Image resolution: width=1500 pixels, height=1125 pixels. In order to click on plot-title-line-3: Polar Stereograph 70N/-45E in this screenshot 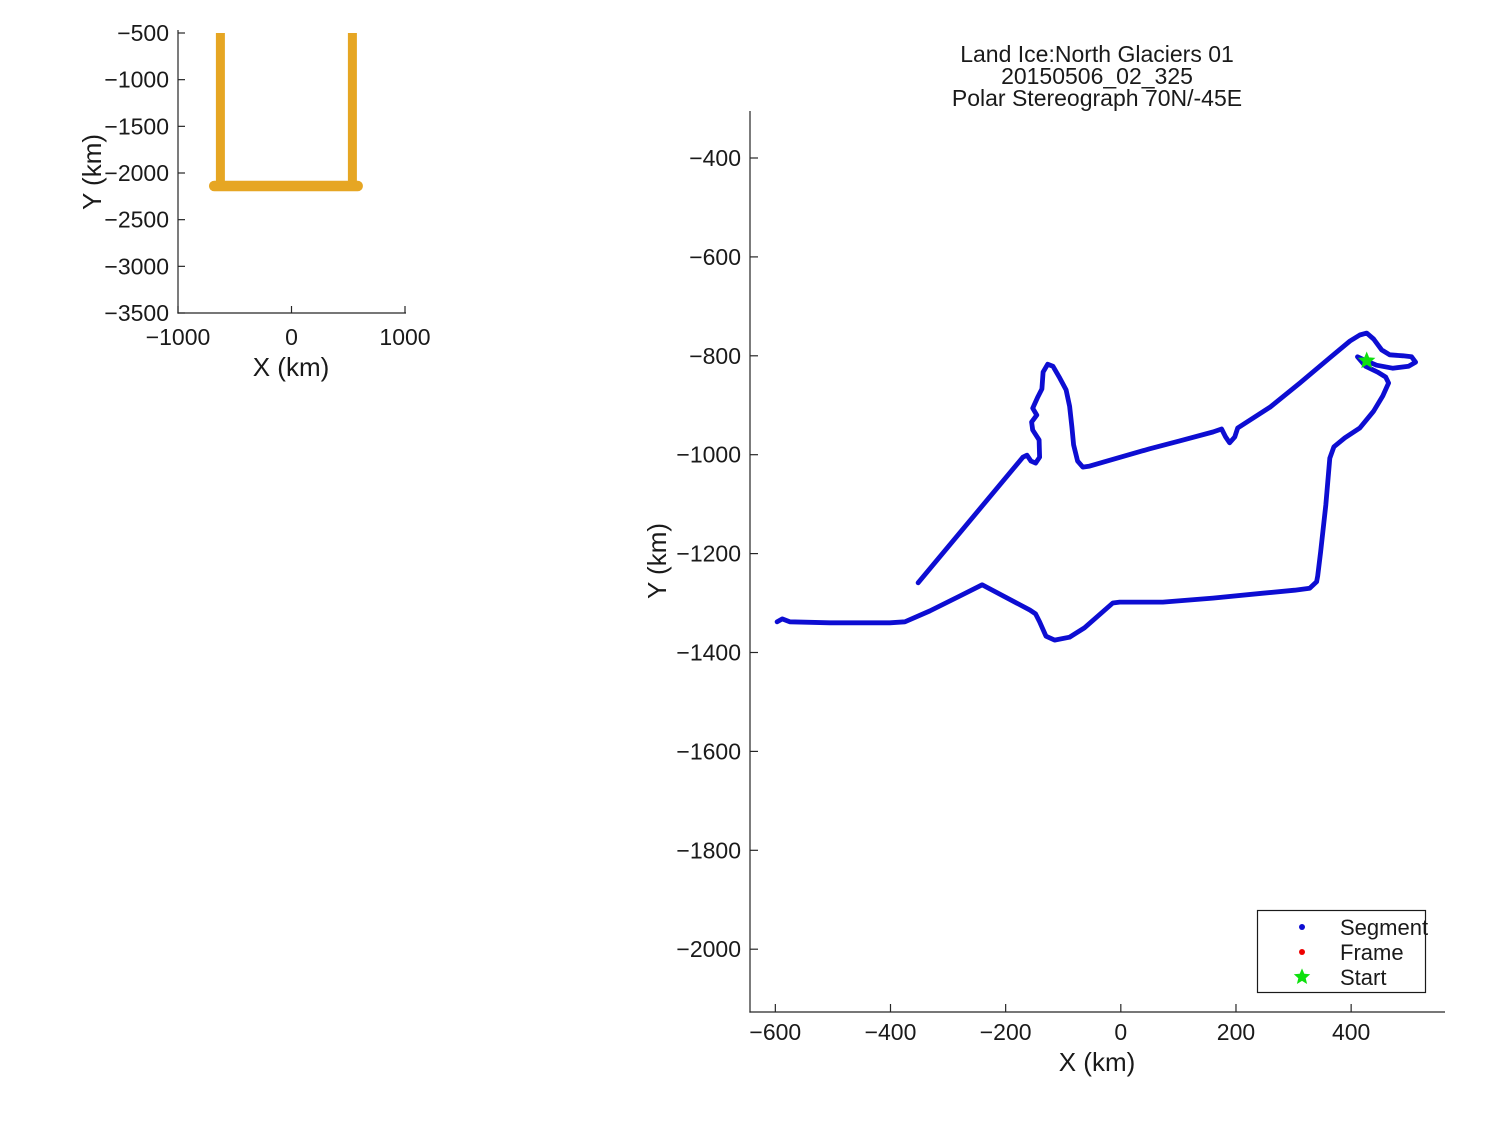, I will do `click(1097, 98)`.